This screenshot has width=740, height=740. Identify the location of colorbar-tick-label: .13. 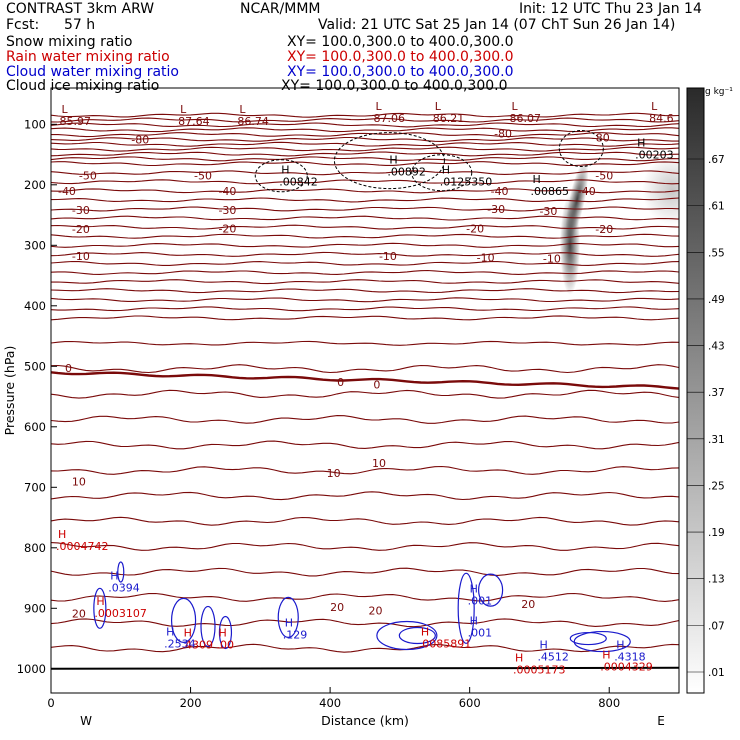
(716, 580).